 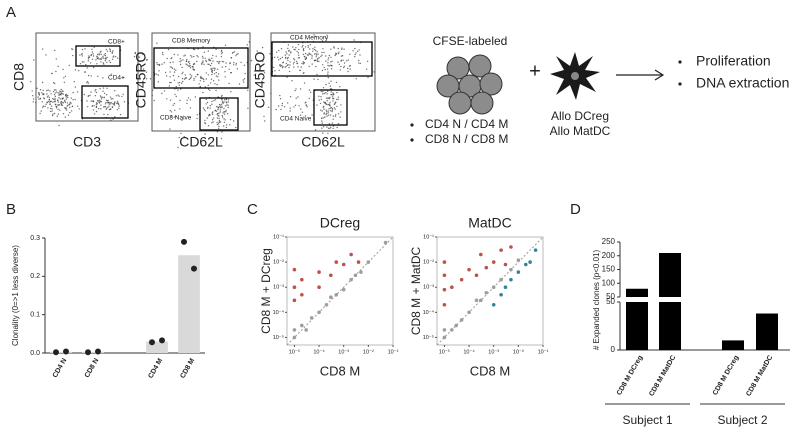 What do you see at coordinates (278, 288) in the screenshot?
I see `y-tick-label: 10⁻³` at bounding box center [278, 288].